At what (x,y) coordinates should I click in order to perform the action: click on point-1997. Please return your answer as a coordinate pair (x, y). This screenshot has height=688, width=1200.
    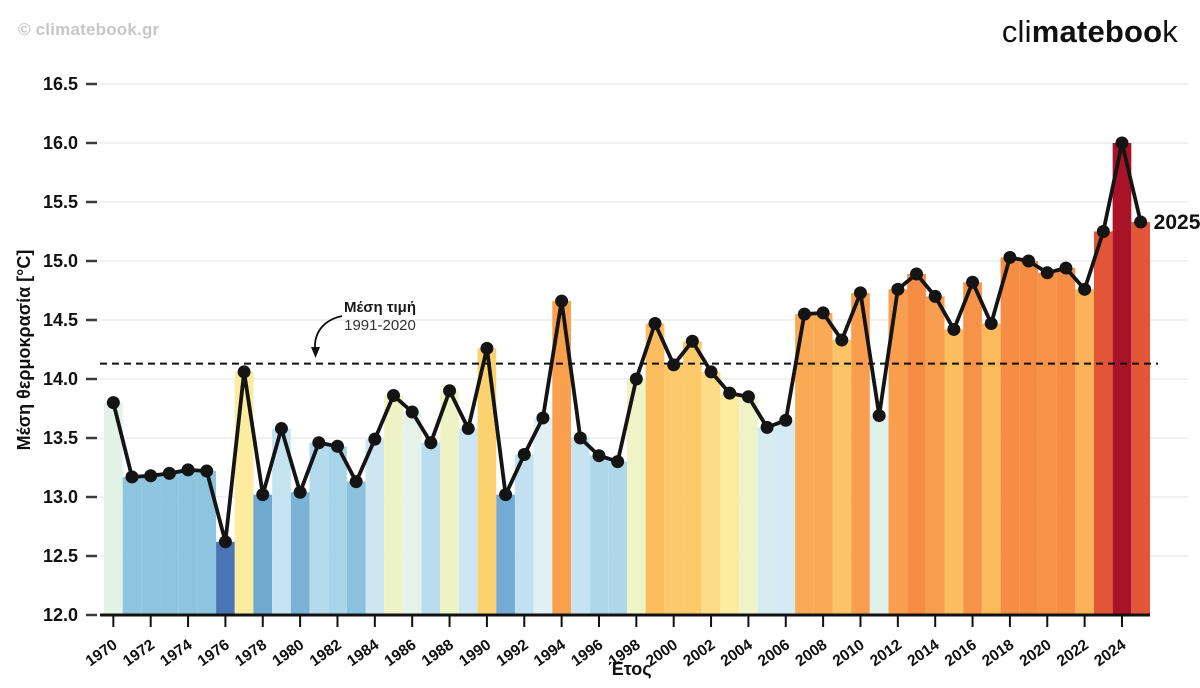
    Looking at the image, I should click on (618, 462).